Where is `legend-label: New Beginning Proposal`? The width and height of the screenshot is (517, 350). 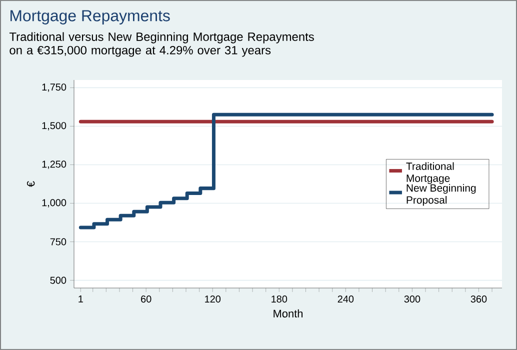 legend-label: New Beginning Proposal is located at coordinates (441, 195).